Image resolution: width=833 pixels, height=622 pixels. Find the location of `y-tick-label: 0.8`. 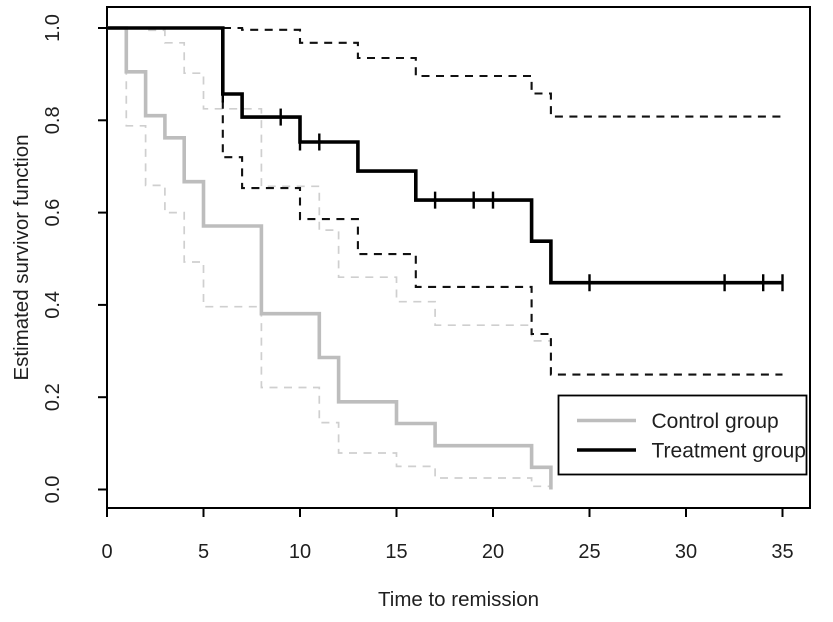

y-tick-label: 0.8 is located at coordinates (53, 120).